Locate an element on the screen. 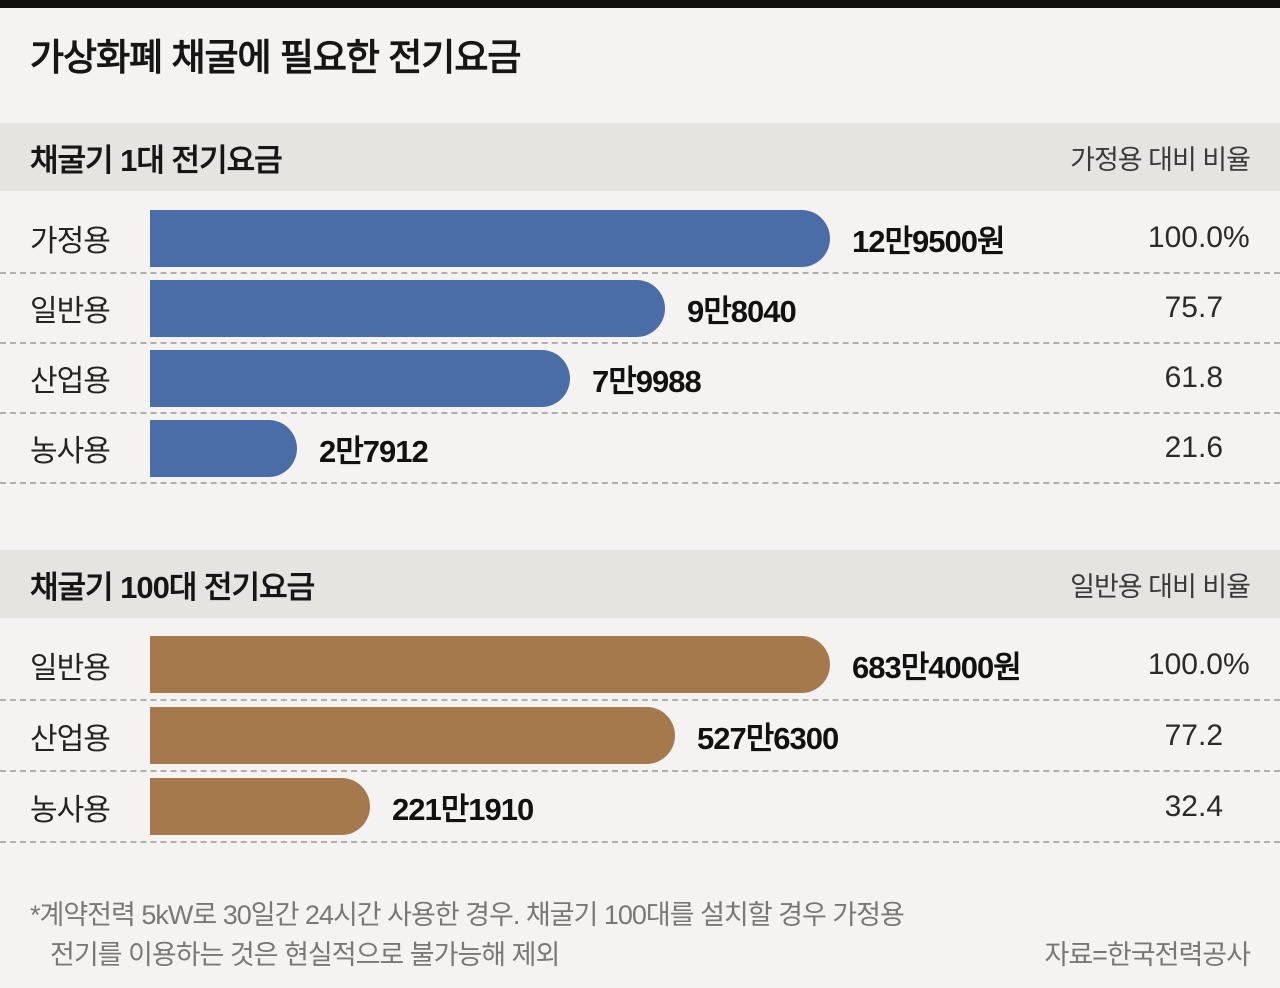 This screenshot has width=1280, height=988. table-row: 일반용 9만8040 75.7 is located at coordinates (640, 309).